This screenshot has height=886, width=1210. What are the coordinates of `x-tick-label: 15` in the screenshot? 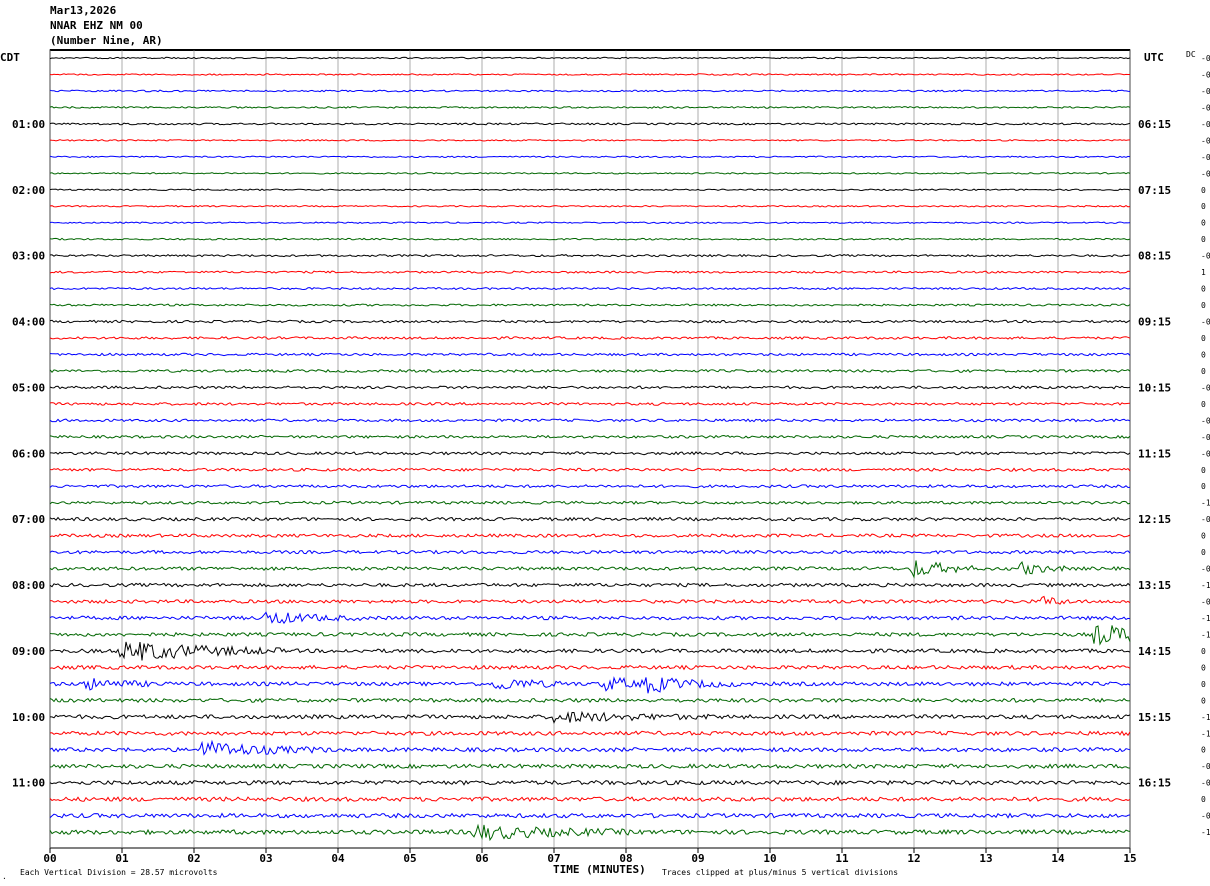 It's located at (1129, 858).